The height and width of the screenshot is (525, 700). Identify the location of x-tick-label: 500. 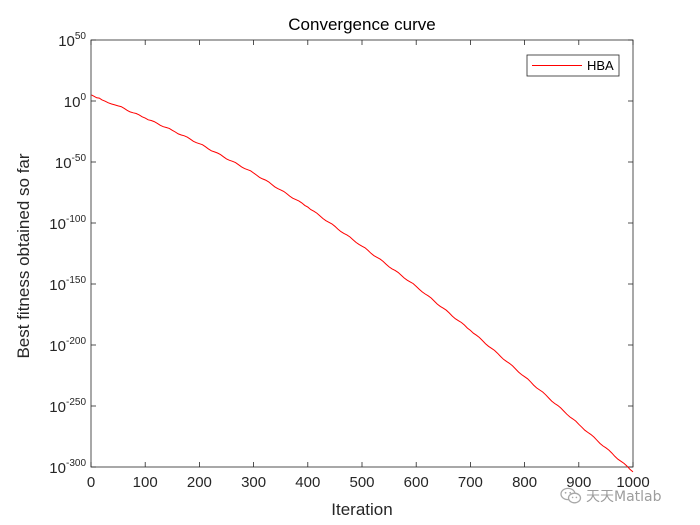
(361, 482).